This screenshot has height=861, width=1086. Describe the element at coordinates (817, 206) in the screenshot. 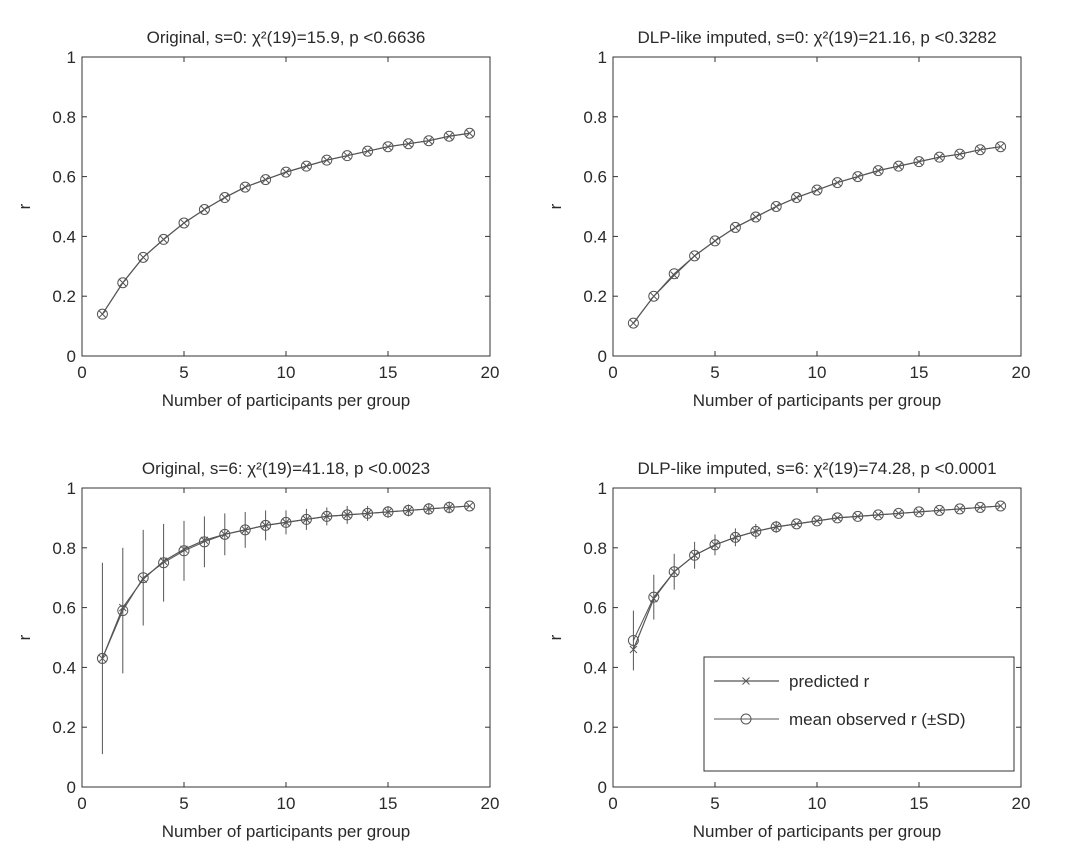

I see `plot-area` at that location.